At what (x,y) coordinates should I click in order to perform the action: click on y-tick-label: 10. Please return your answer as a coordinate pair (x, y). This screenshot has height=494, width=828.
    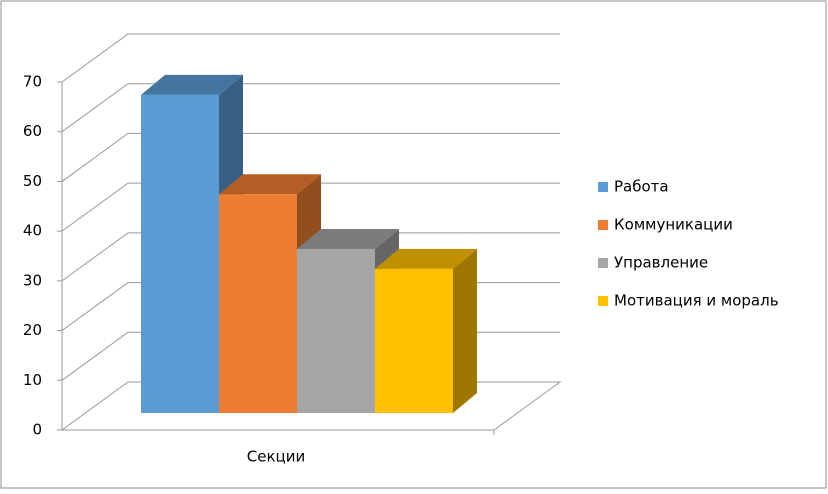
    Looking at the image, I should click on (32, 380).